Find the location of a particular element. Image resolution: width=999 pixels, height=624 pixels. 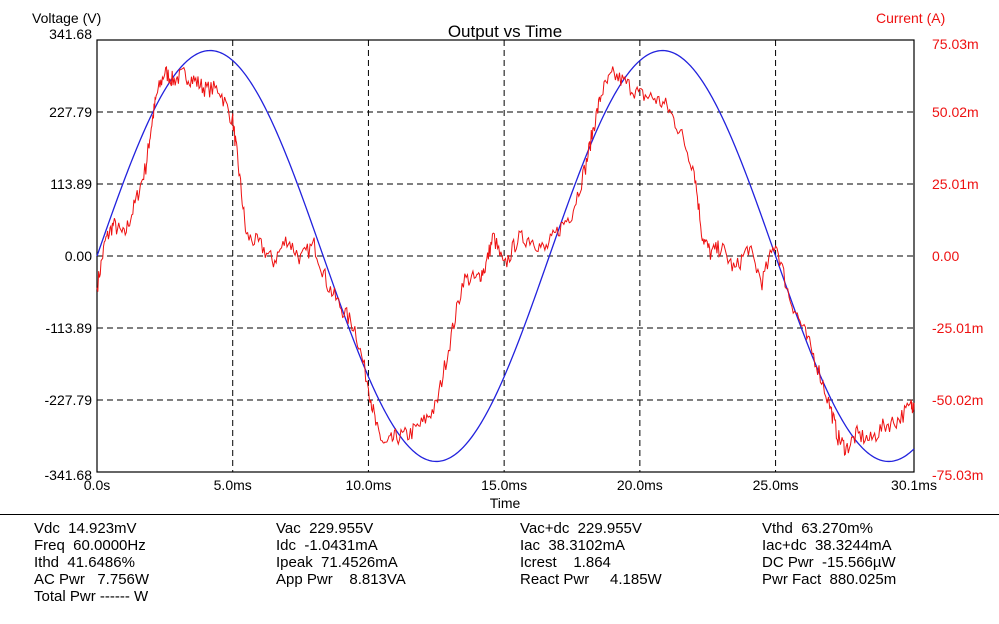

right-tick-label: 0.00 is located at coordinates (945, 256).